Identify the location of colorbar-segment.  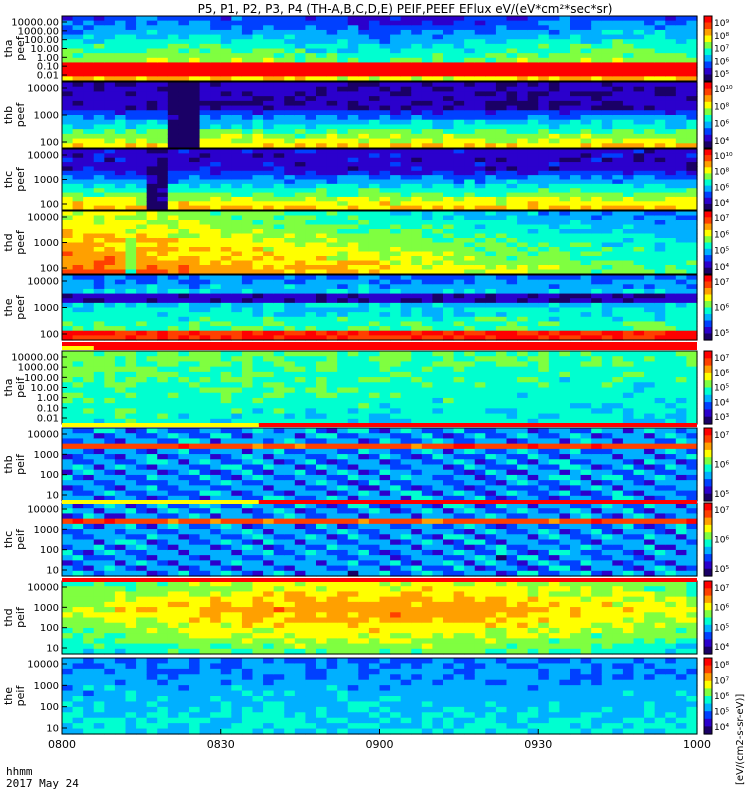
(708, 313).